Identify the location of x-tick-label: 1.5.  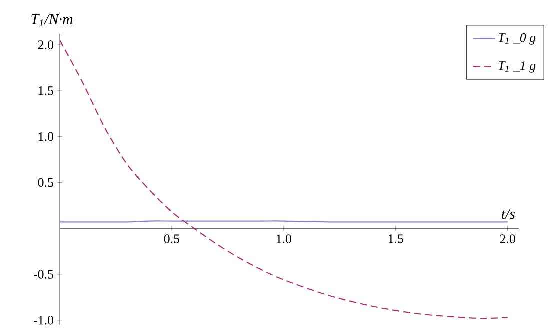
(396, 239).